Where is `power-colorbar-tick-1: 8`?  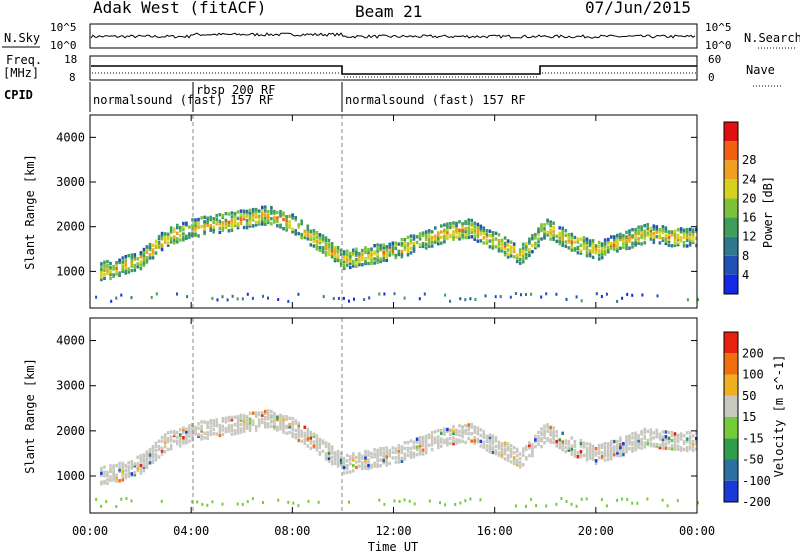 power-colorbar-tick-1: 8 is located at coordinates (745, 256).